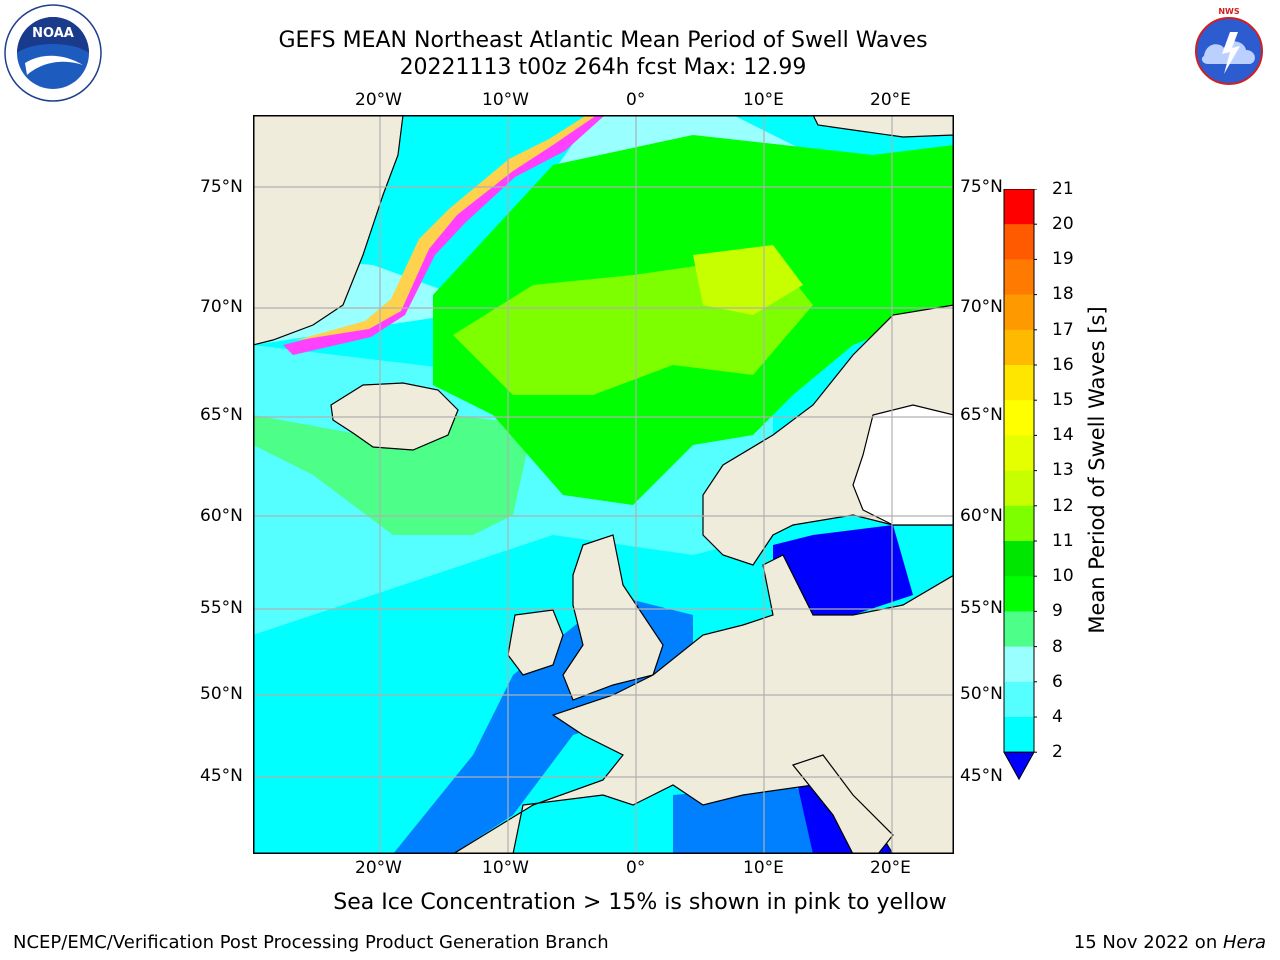  What do you see at coordinates (1019, 766) in the screenshot?
I see `colorbar-extend-arrow` at bounding box center [1019, 766].